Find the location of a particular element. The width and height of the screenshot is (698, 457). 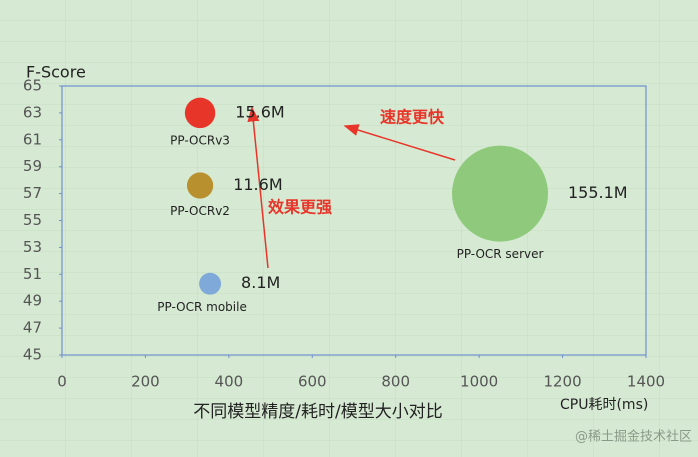

annotation: 效果更强 is located at coordinates (300, 207).